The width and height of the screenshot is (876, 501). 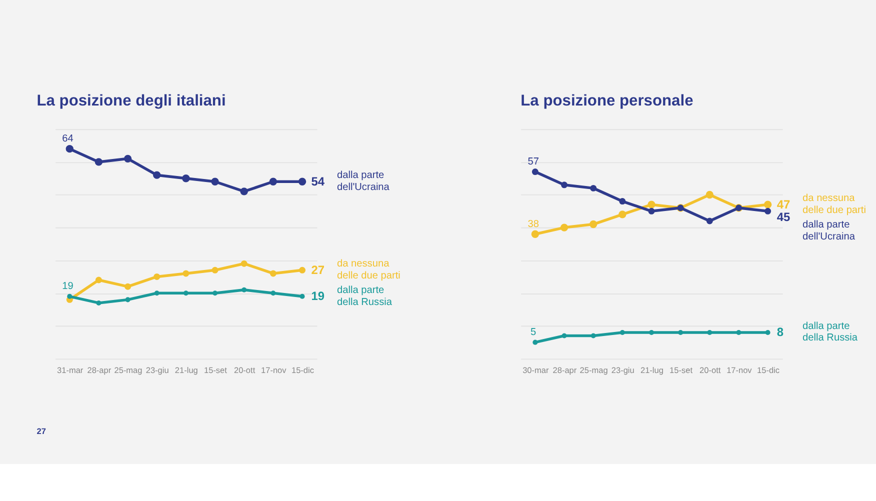 I want to click on text: 27, so click(x=41, y=431).